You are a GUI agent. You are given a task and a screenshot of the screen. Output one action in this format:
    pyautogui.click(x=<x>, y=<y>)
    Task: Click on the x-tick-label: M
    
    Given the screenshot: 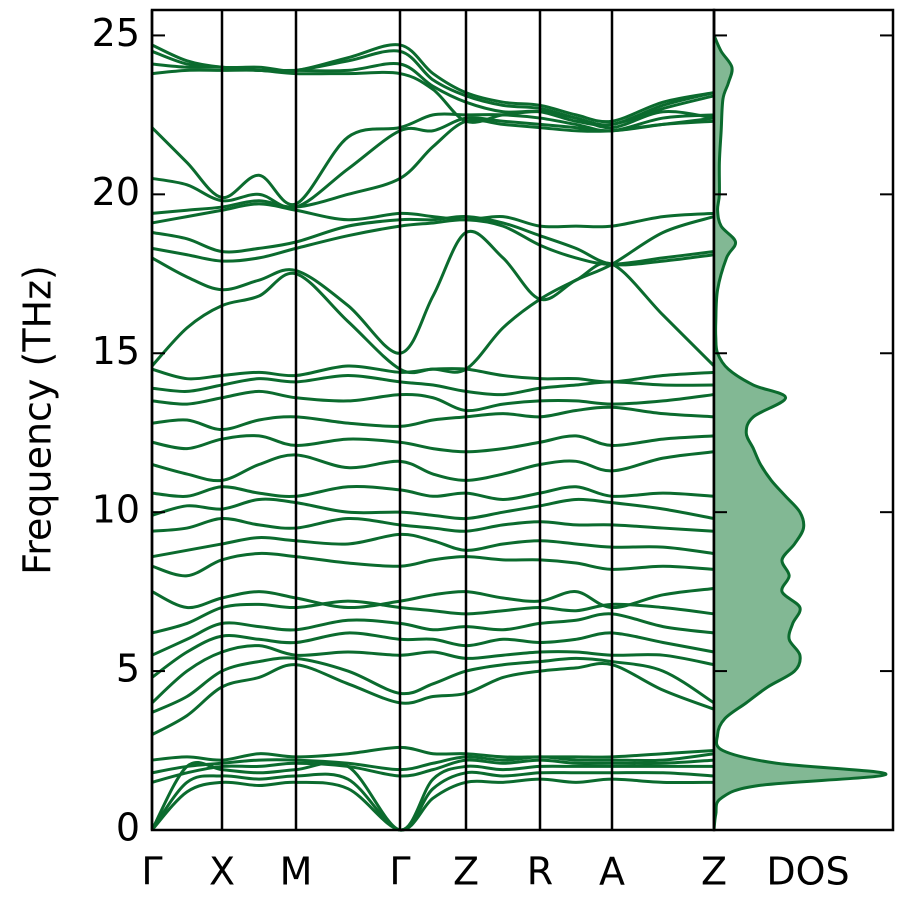 What is the action you would take?
    pyautogui.click(x=296, y=872)
    